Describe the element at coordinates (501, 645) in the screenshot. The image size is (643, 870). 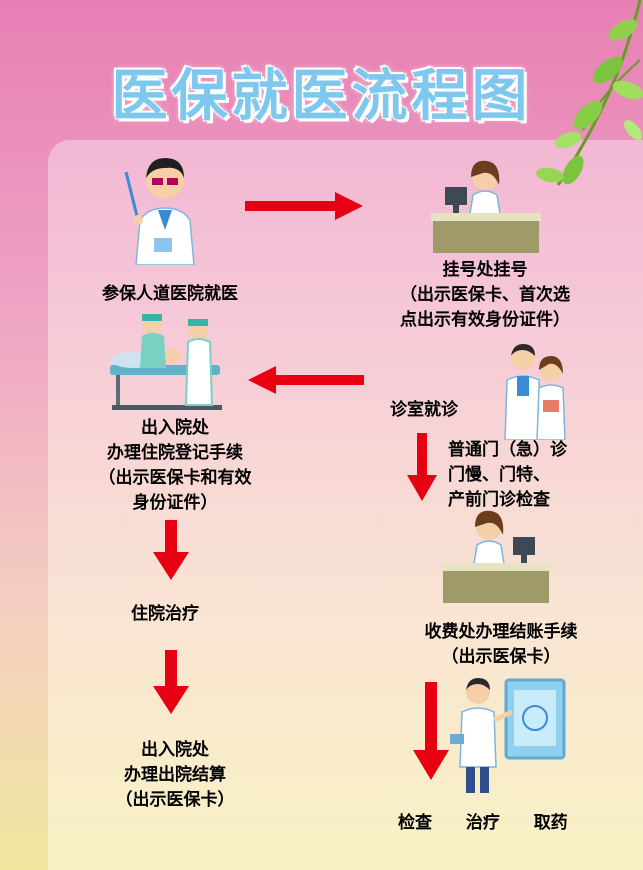
I see `step-payment: 收费处办理结账手续 （出示医保卡）` at that location.